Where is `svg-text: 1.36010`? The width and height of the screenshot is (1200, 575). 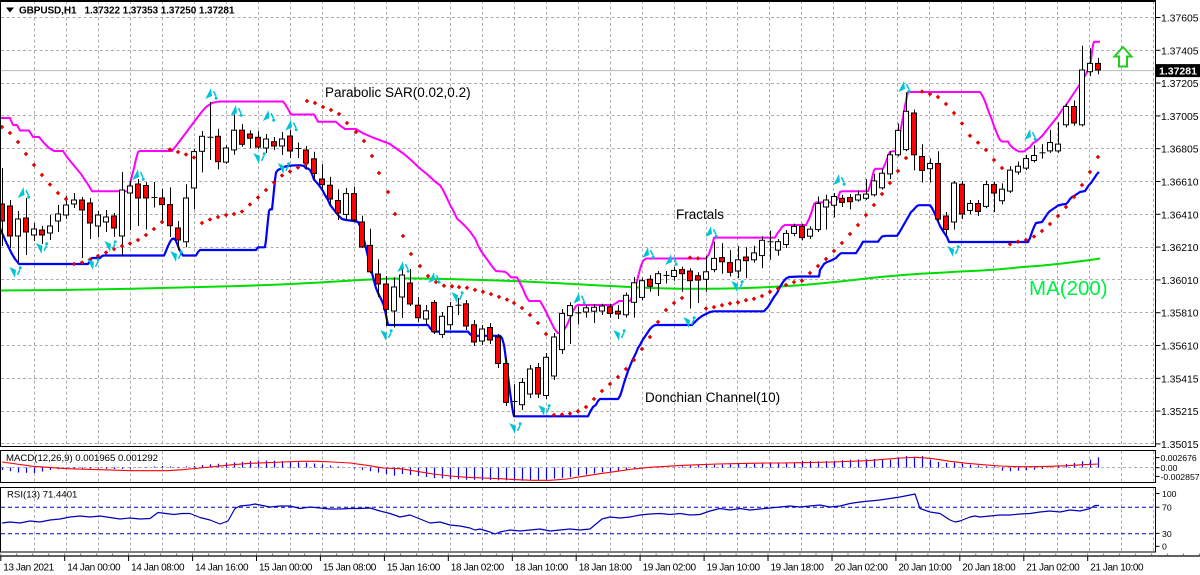 svg-text: 1.36010 is located at coordinates (1180, 281).